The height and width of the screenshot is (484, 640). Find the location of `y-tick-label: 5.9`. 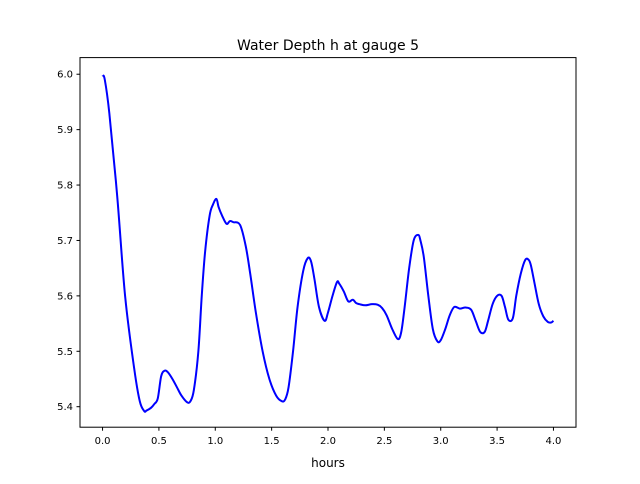

y-tick-label: 5.9 is located at coordinates (65, 130).